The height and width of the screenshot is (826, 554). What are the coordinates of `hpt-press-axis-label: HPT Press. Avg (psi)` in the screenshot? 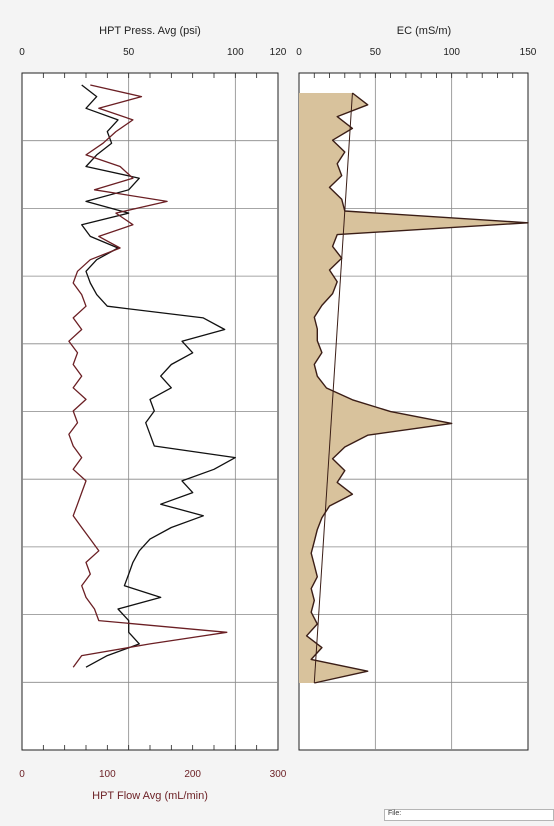 It's located at (150, 31).